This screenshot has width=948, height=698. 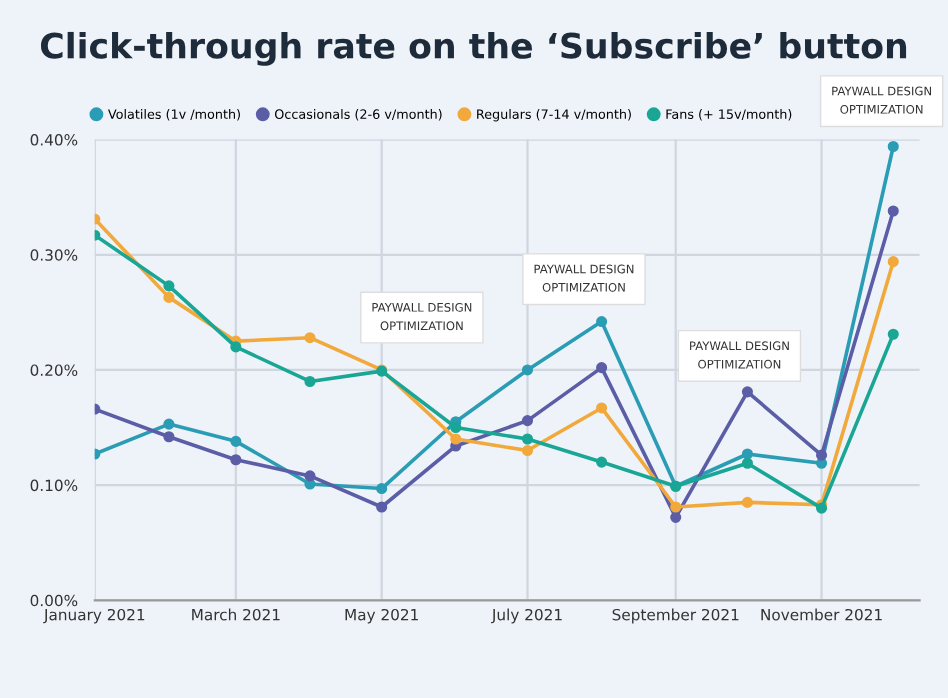 What do you see at coordinates (473, 48) in the screenshot?
I see `chart-title: Click-through rate on the ‘Subscribe’ button` at bounding box center [473, 48].